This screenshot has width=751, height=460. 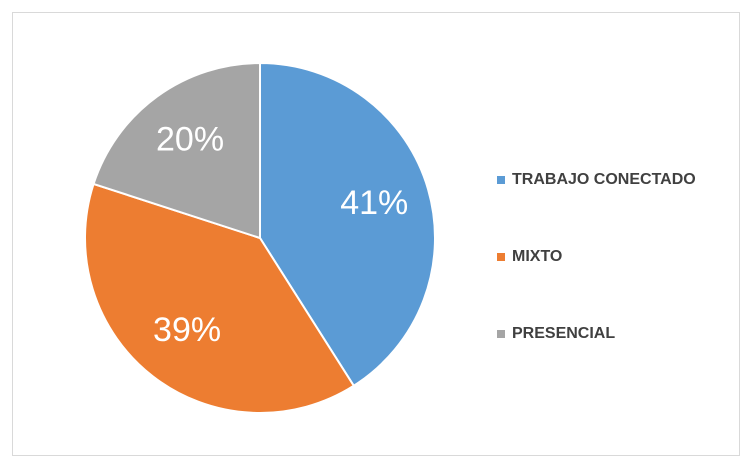 What do you see at coordinates (604, 179) in the screenshot?
I see `legend-label: TRABAJO CONECTADO` at bounding box center [604, 179].